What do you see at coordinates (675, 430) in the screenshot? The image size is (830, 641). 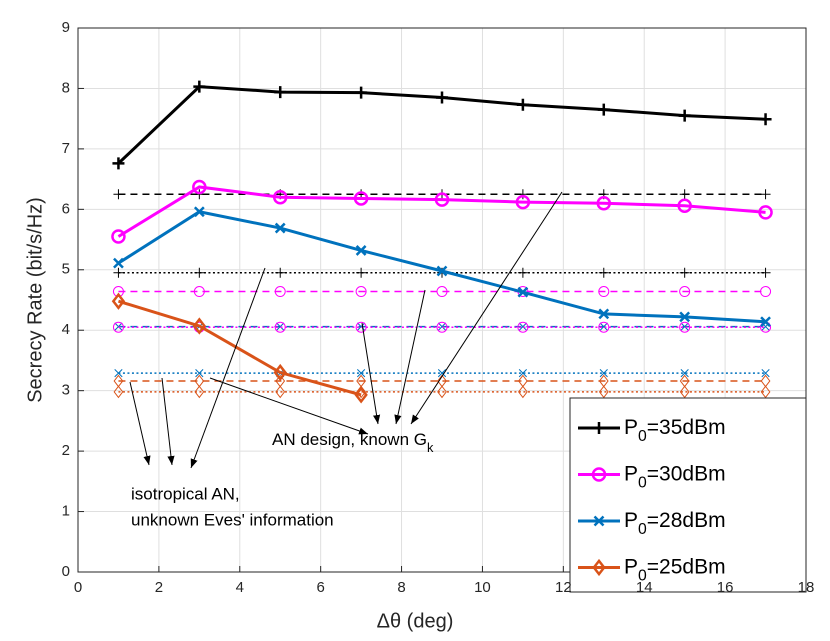 I see `legend-label: P0=35dBm` at bounding box center [675, 430].